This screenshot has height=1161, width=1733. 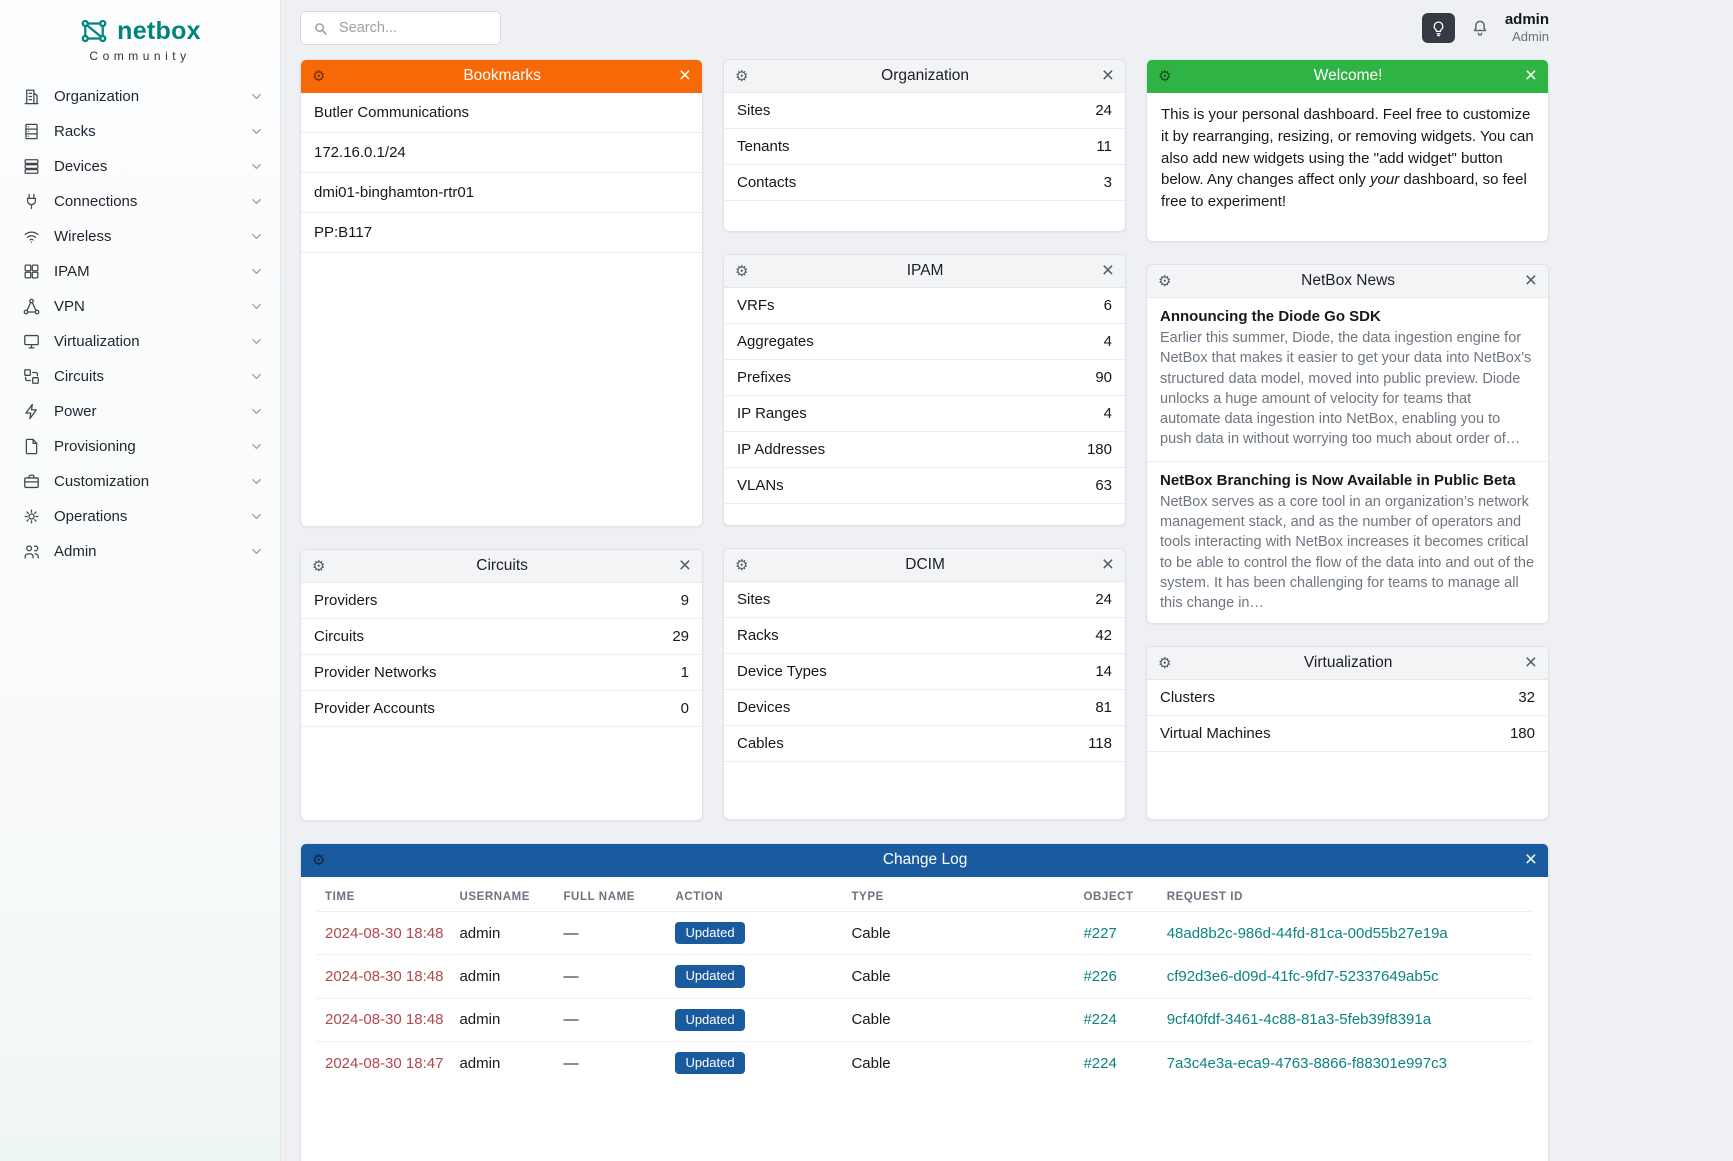 I want to click on changelog-request-id-link: 48ad8b2c-986d-44fd-81ca-00d55b27e19a, so click(x=1307, y=933).